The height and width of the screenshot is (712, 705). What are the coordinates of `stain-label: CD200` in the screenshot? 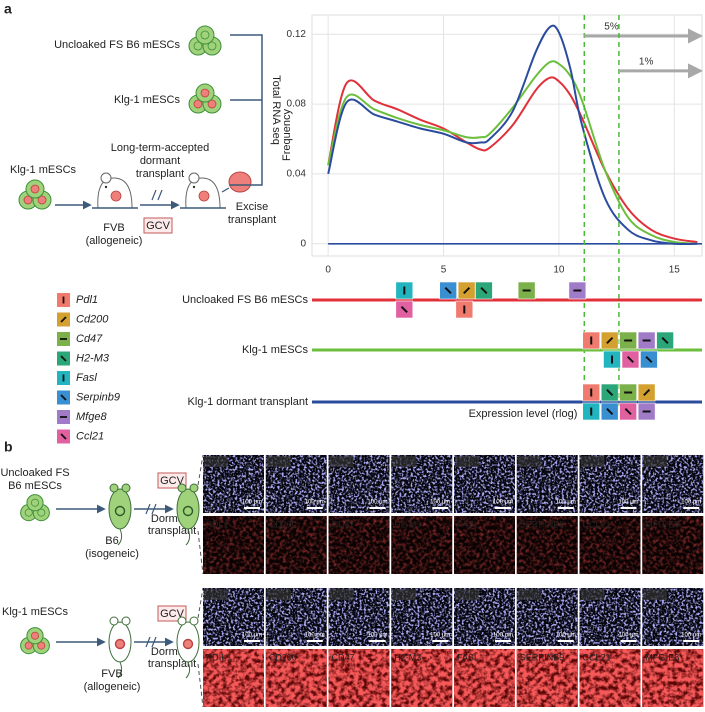 It's located at (283, 657).